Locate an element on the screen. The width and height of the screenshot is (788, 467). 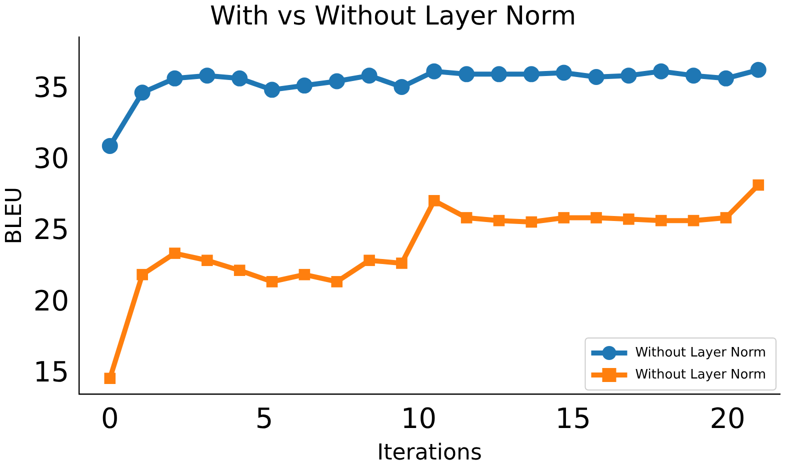
x-tick-label: 10 is located at coordinates (418, 419).